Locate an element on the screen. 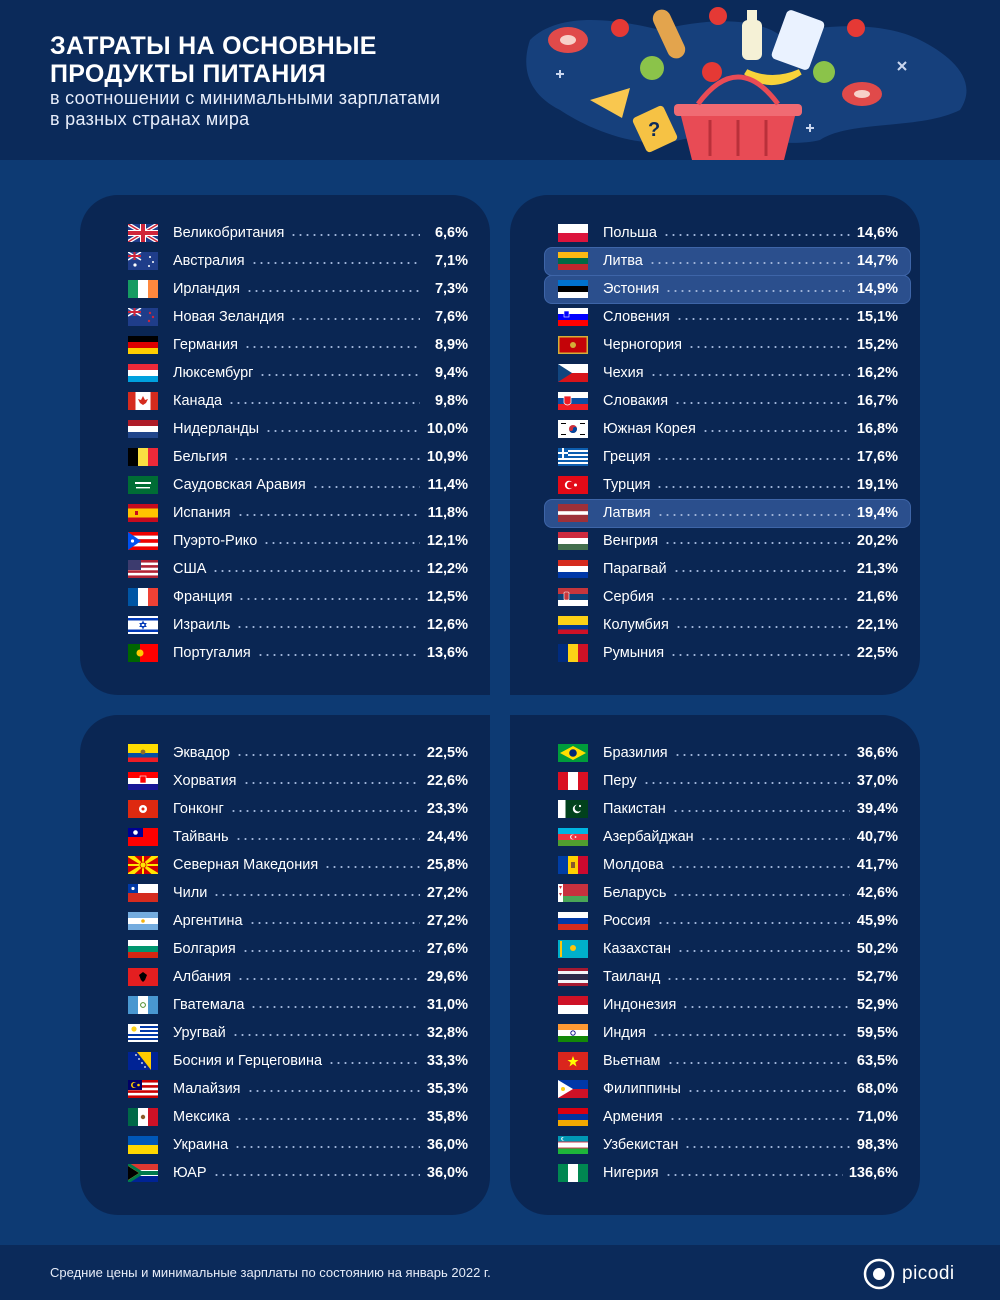 The width and height of the screenshot is (1000, 1300). list-item: Филиппины 68,0% is located at coordinates (728, 1089).